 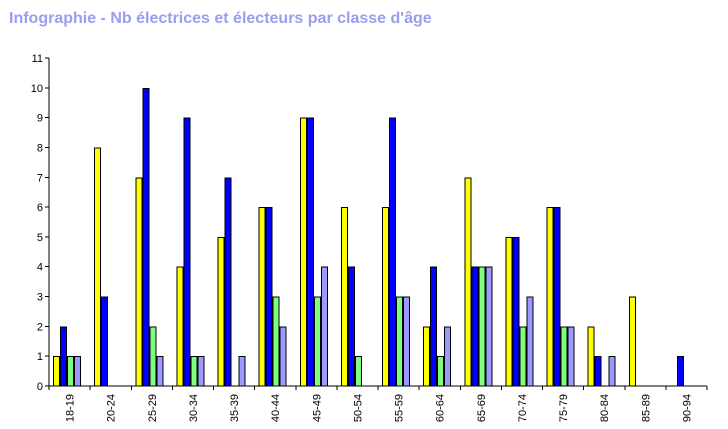 I want to click on x-tick-label: 90-94, so click(x=687, y=408).